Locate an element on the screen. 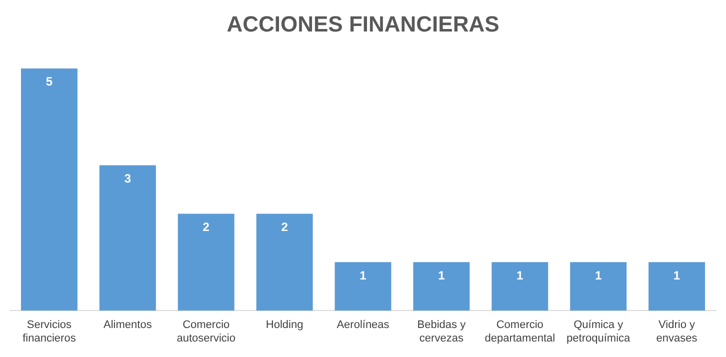 This screenshot has height=357, width=726. x-tick-label: Holding is located at coordinates (285, 325).